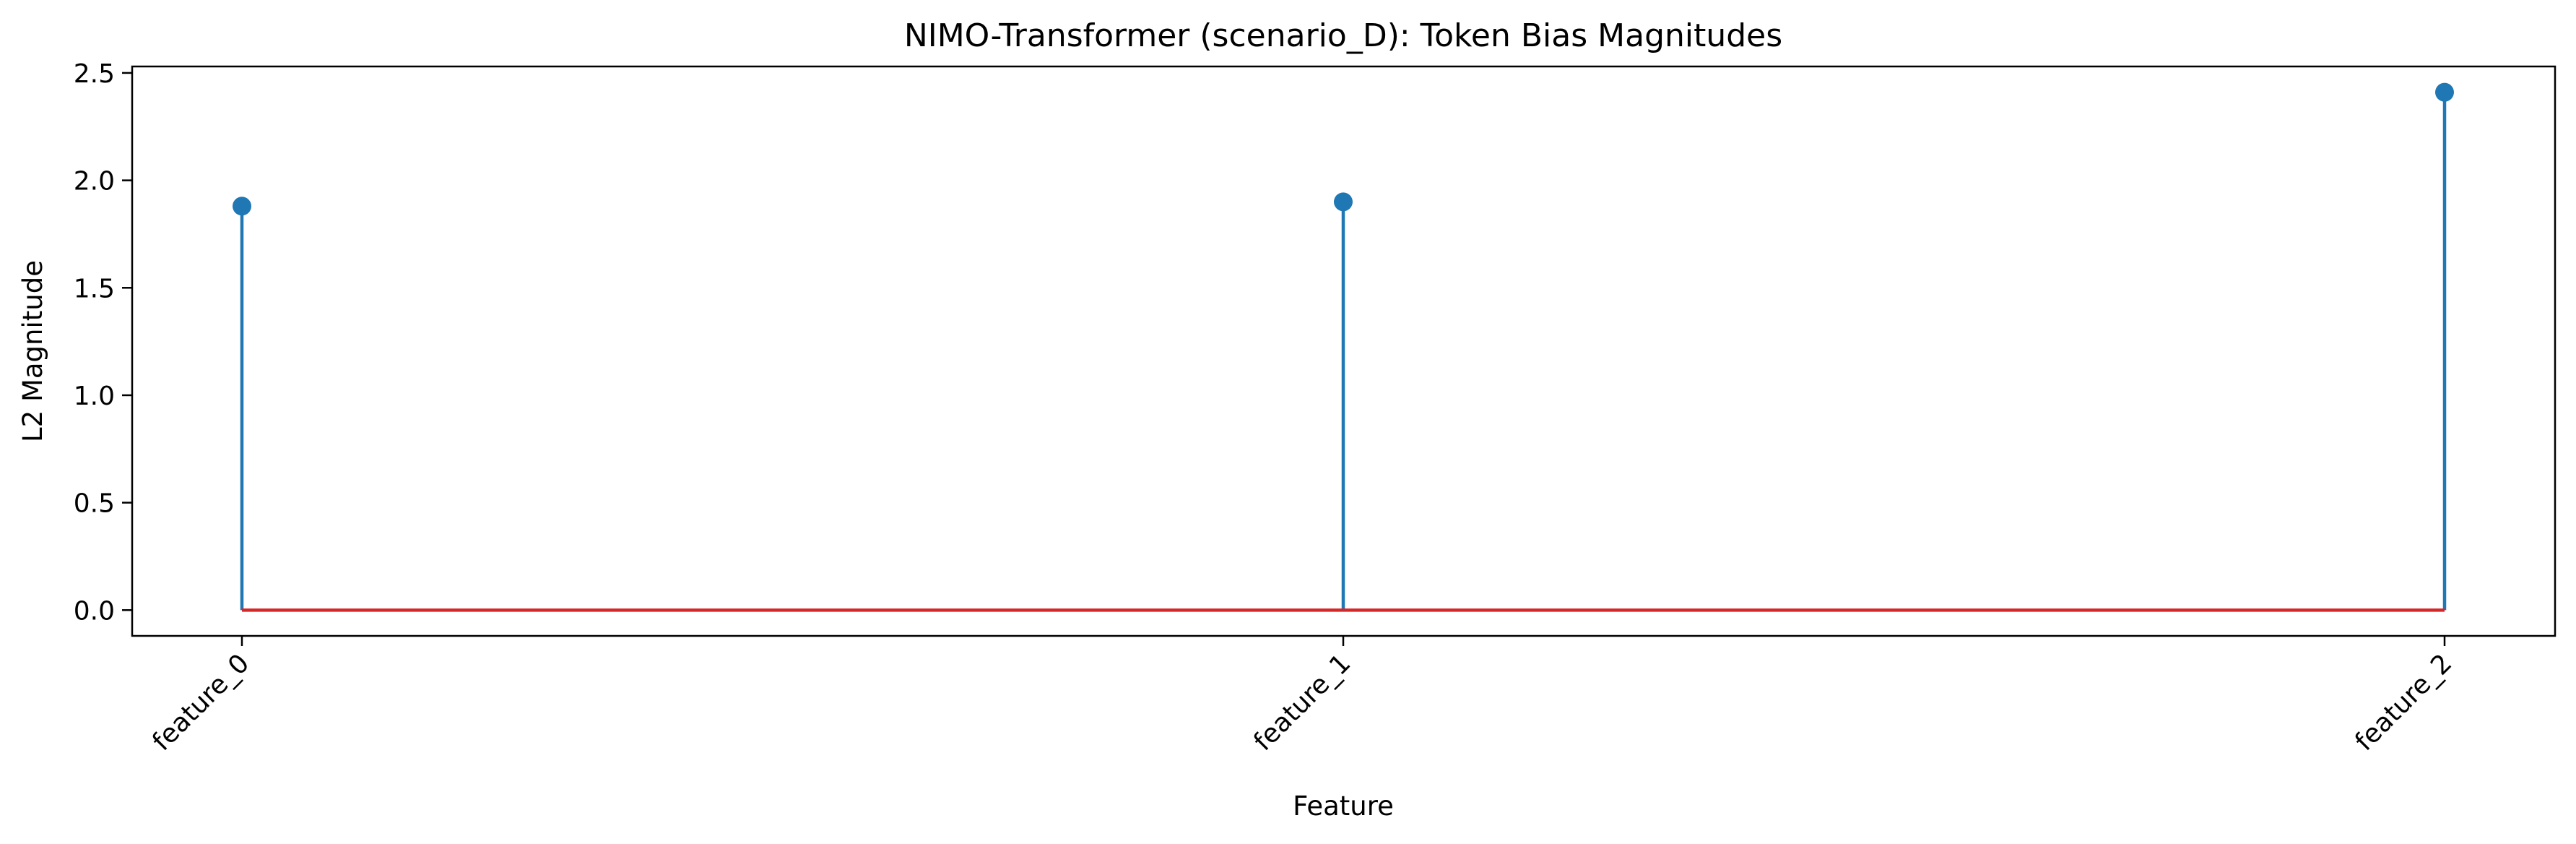  Describe the element at coordinates (32, 351) in the screenshot. I see `y-axis-label: L2 Magnitude` at that location.